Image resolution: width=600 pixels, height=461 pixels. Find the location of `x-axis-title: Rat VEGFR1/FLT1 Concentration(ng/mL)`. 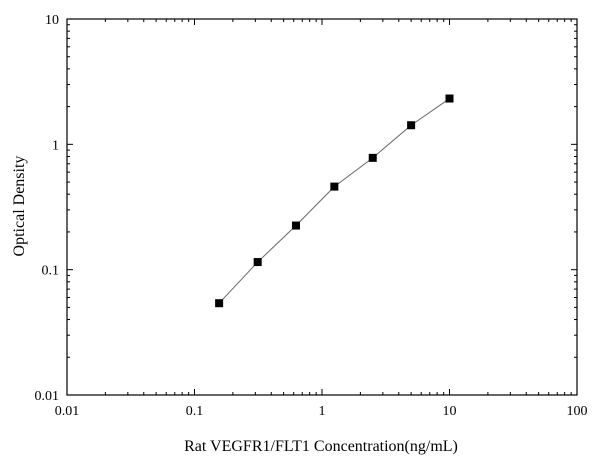

x-axis-title: Rat VEGFR1/FLT1 Concentration(ng/mL) is located at coordinates (321, 446).